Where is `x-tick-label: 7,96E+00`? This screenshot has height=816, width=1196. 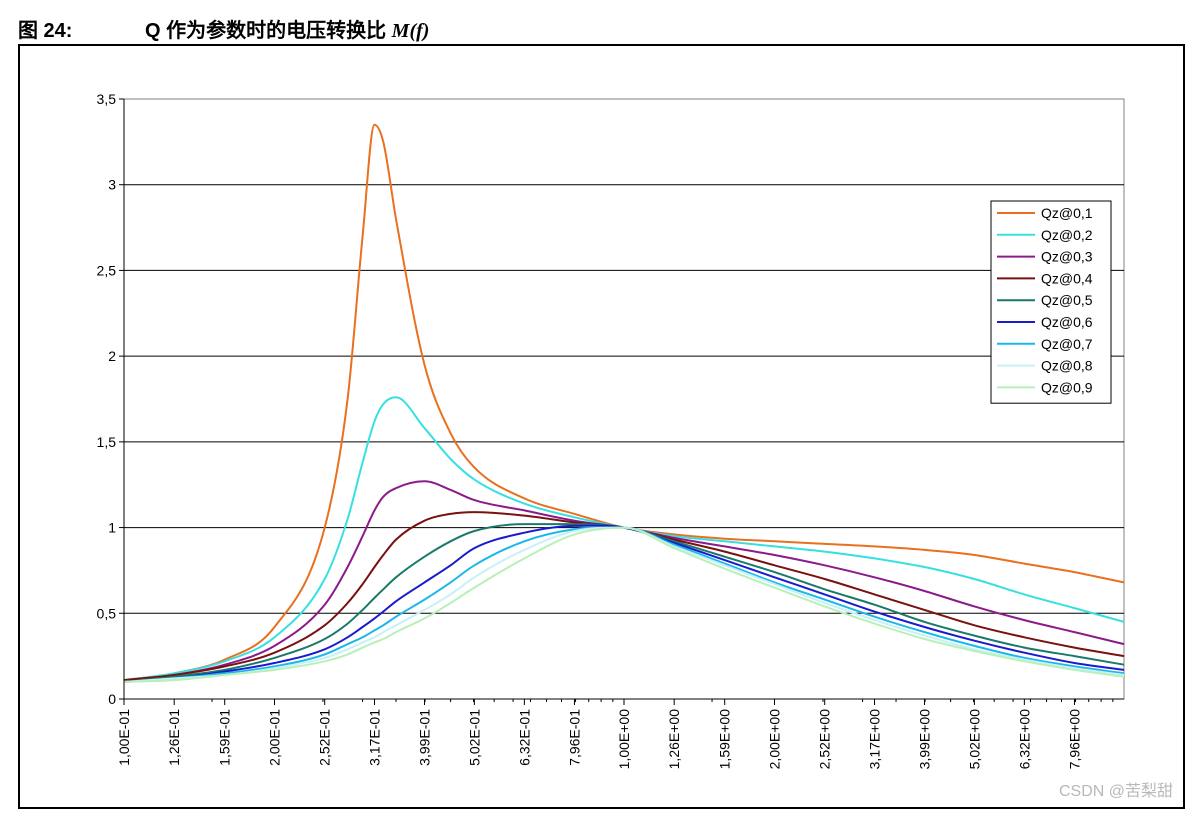
x-tick-label: 7,96E+00 is located at coordinates (1074, 739).